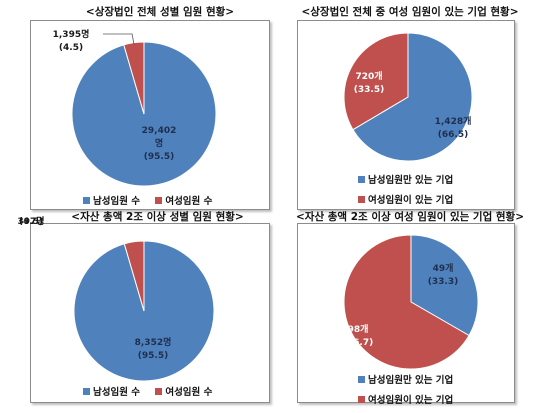 Image resolution: width=550 pixels, height=413 pixels. I want to click on chart-2-title: <상장법인 전체 중 여성 임원이 있는 기업 현황>, so click(410, 12).